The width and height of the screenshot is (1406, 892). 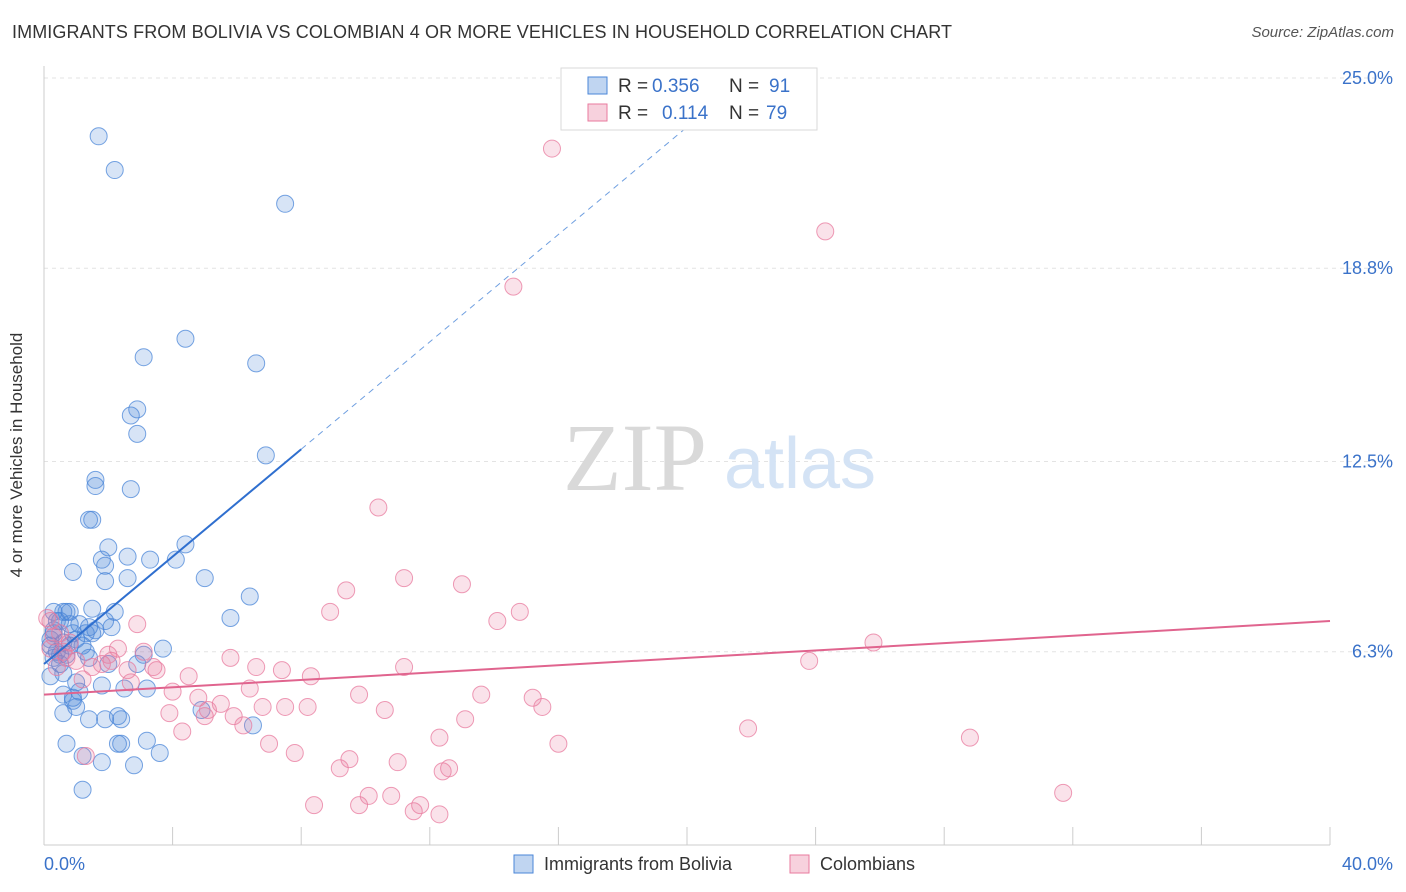 I want to click on legend-swatch-bolivia, so click(x=597, y=85).